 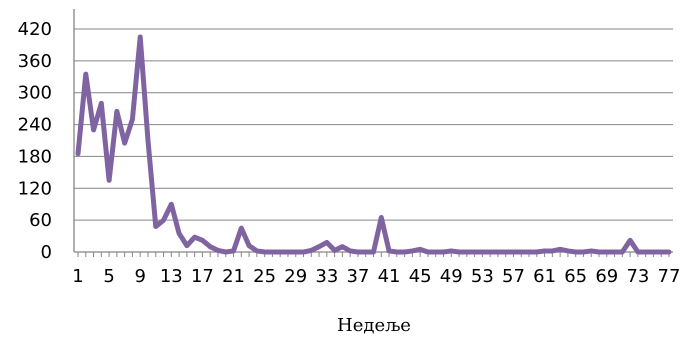 I want to click on x-tick-label: 21, so click(x=233, y=276).